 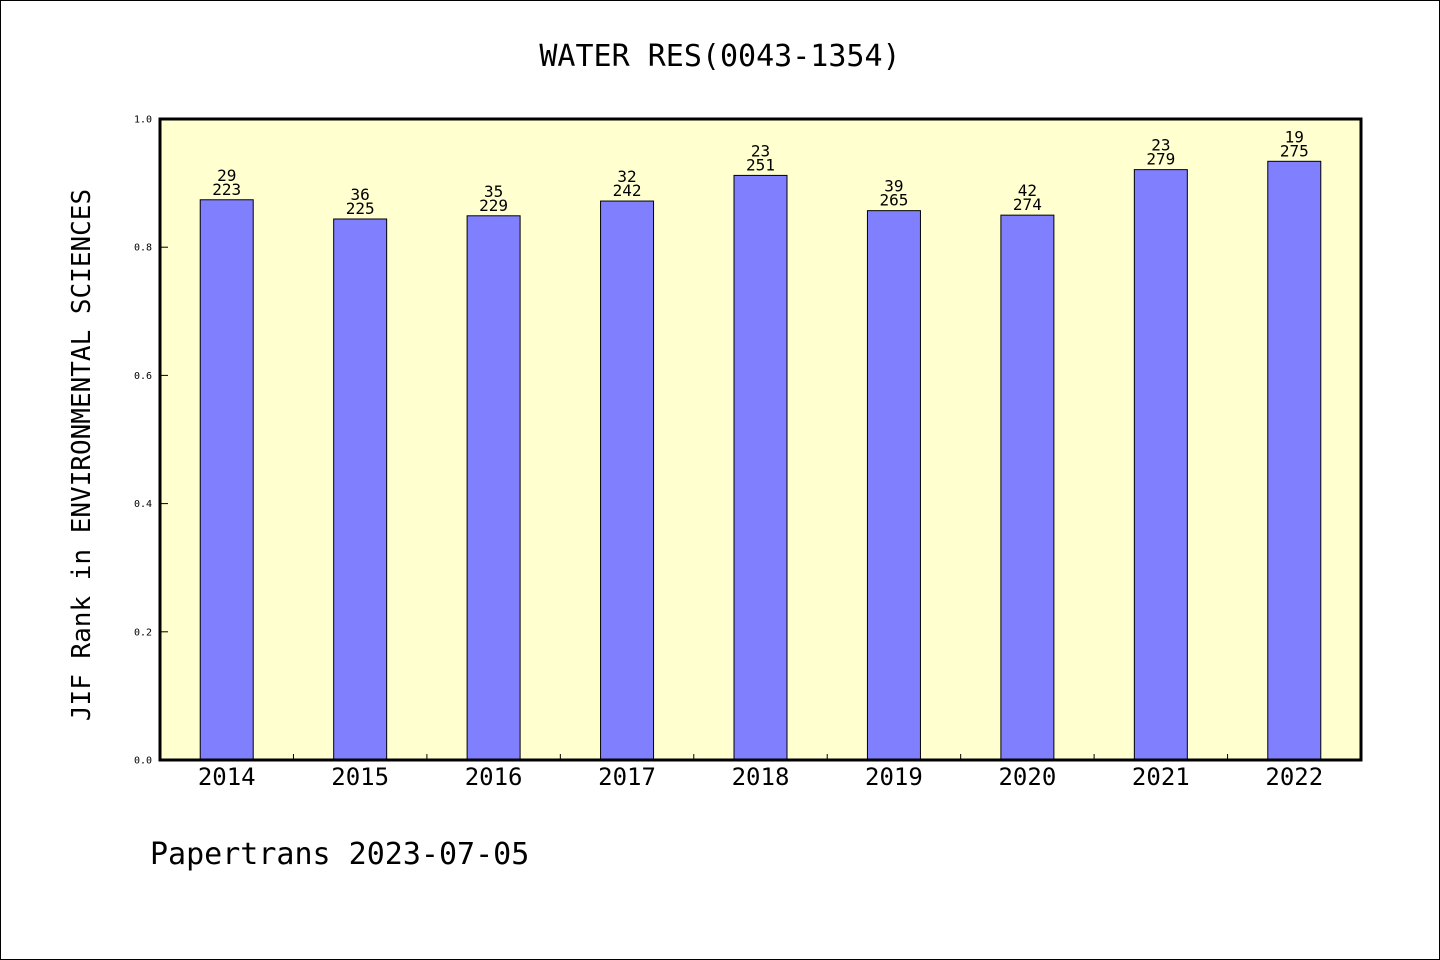 What do you see at coordinates (1027, 204) in the screenshot?
I see `total-label-2020: 274` at bounding box center [1027, 204].